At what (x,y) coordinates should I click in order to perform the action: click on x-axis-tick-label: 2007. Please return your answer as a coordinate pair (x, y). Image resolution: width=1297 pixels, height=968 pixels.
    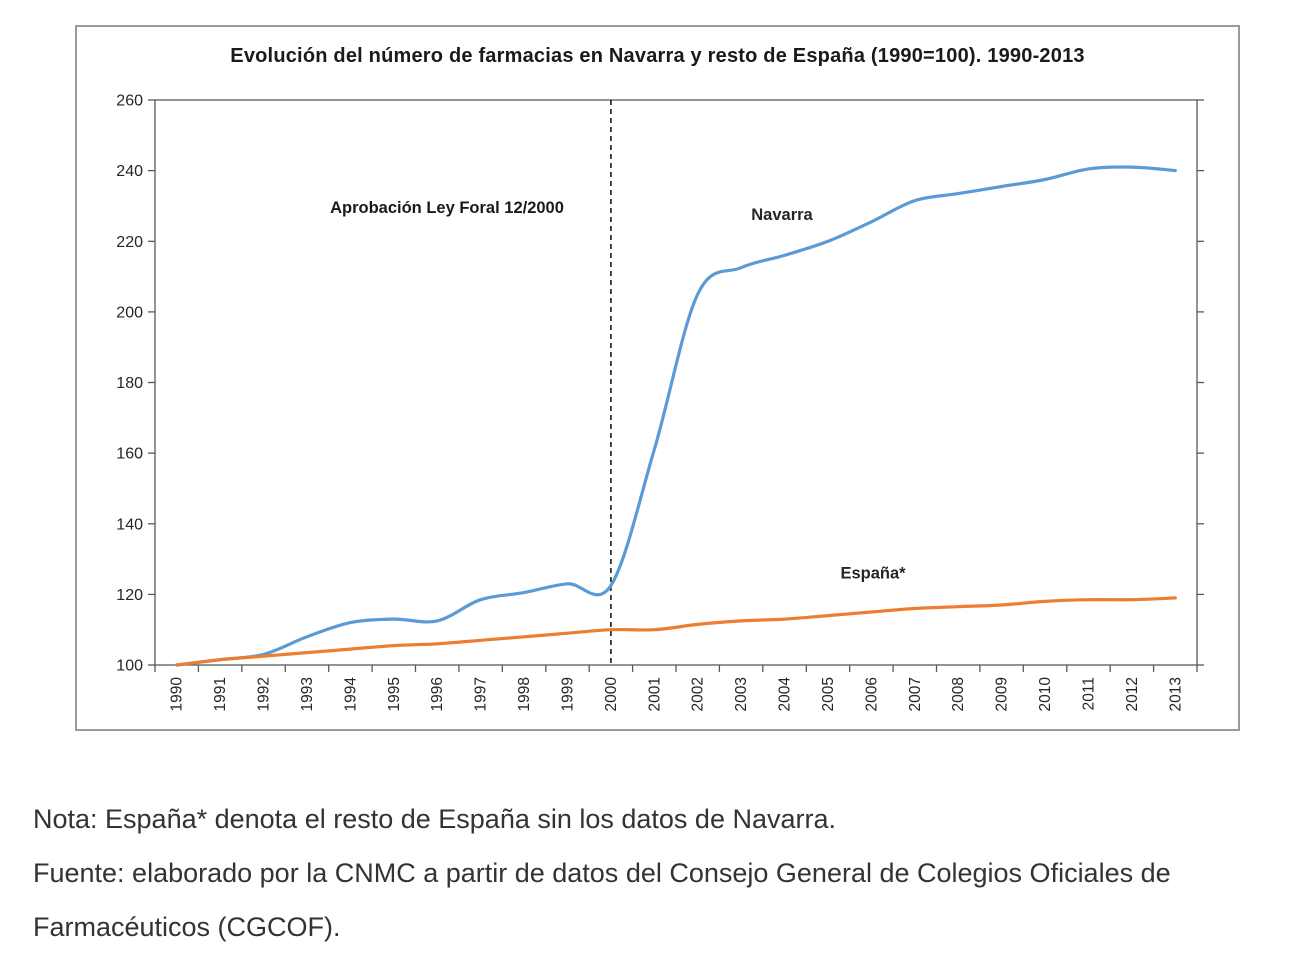
    Looking at the image, I should click on (915, 694).